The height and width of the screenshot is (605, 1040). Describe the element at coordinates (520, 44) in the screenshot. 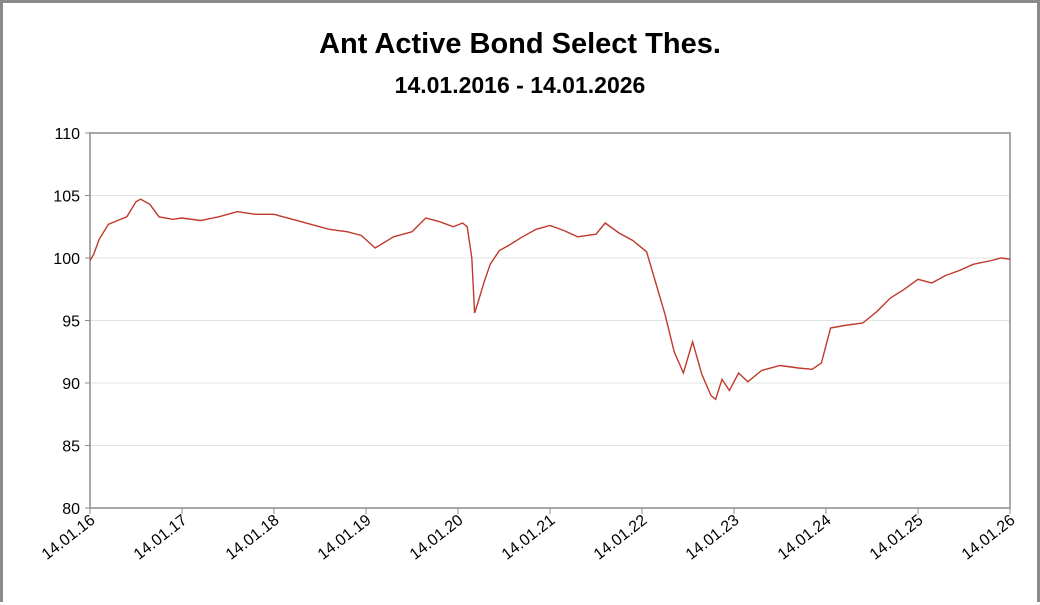

I see `chart-title: Ant Active Bond Select Thes.` at that location.